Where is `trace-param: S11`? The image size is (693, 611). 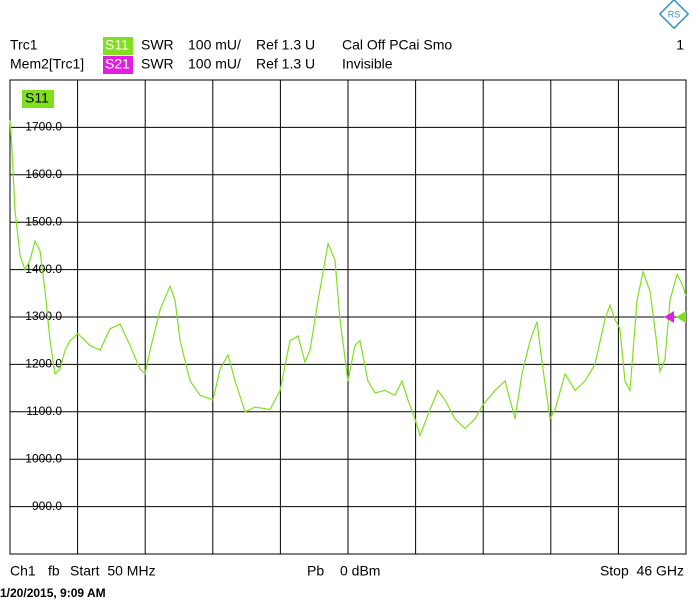 trace-param: S11 is located at coordinates (117, 45).